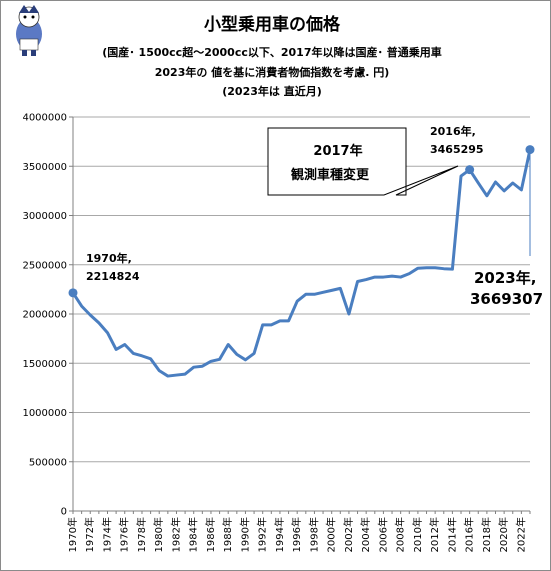 The image size is (551, 571). I want to click on y-tick-label: 1000000, so click(44, 413).